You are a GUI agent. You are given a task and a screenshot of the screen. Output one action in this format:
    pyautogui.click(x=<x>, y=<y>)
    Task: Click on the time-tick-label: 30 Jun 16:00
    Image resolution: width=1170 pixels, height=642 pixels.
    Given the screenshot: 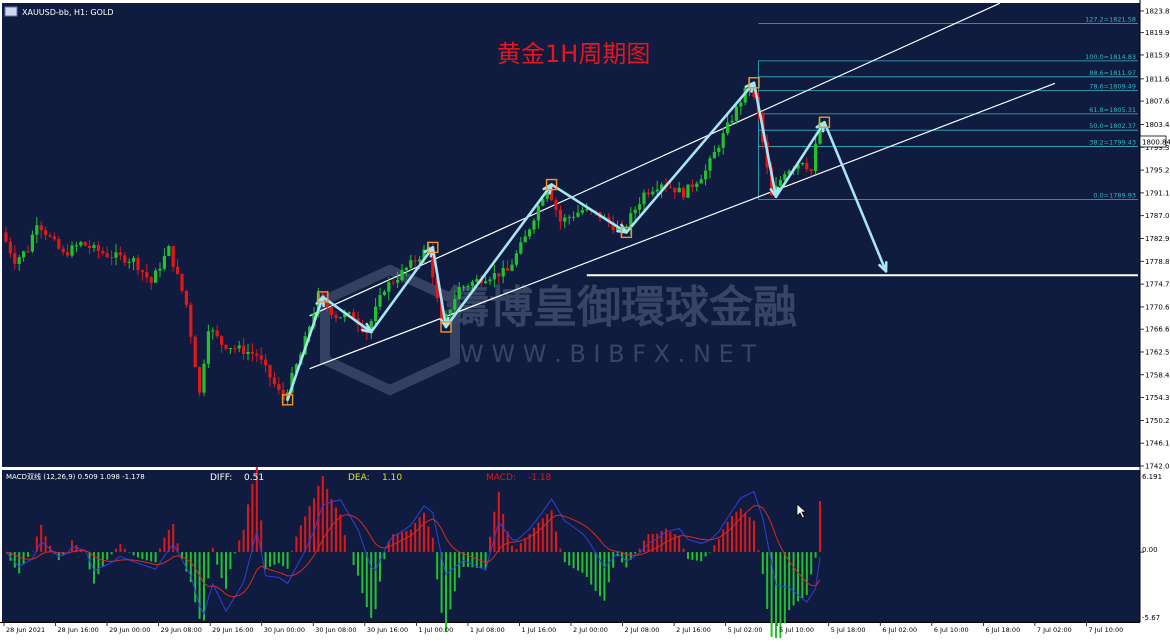 What is the action you would take?
    pyautogui.click(x=387, y=630)
    